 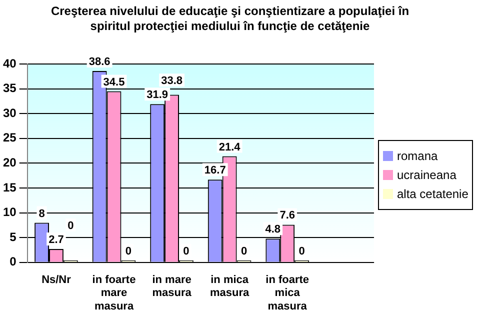 What do you see at coordinates (171, 81) in the screenshot?
I see `data-label: 33.8` at bounding box center [171, 81].